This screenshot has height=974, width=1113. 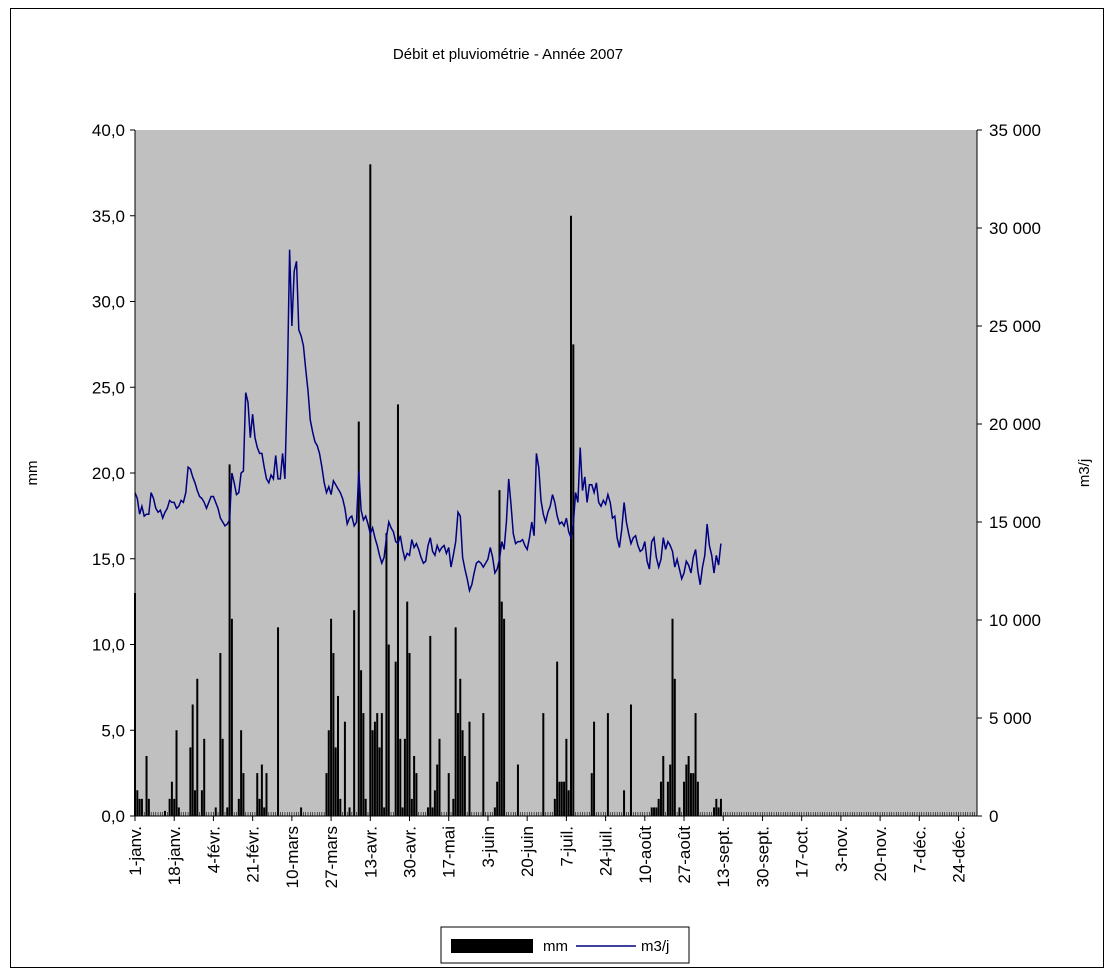 I want to click on x-tick-label: 1-janv., so click(x=135, y=851).